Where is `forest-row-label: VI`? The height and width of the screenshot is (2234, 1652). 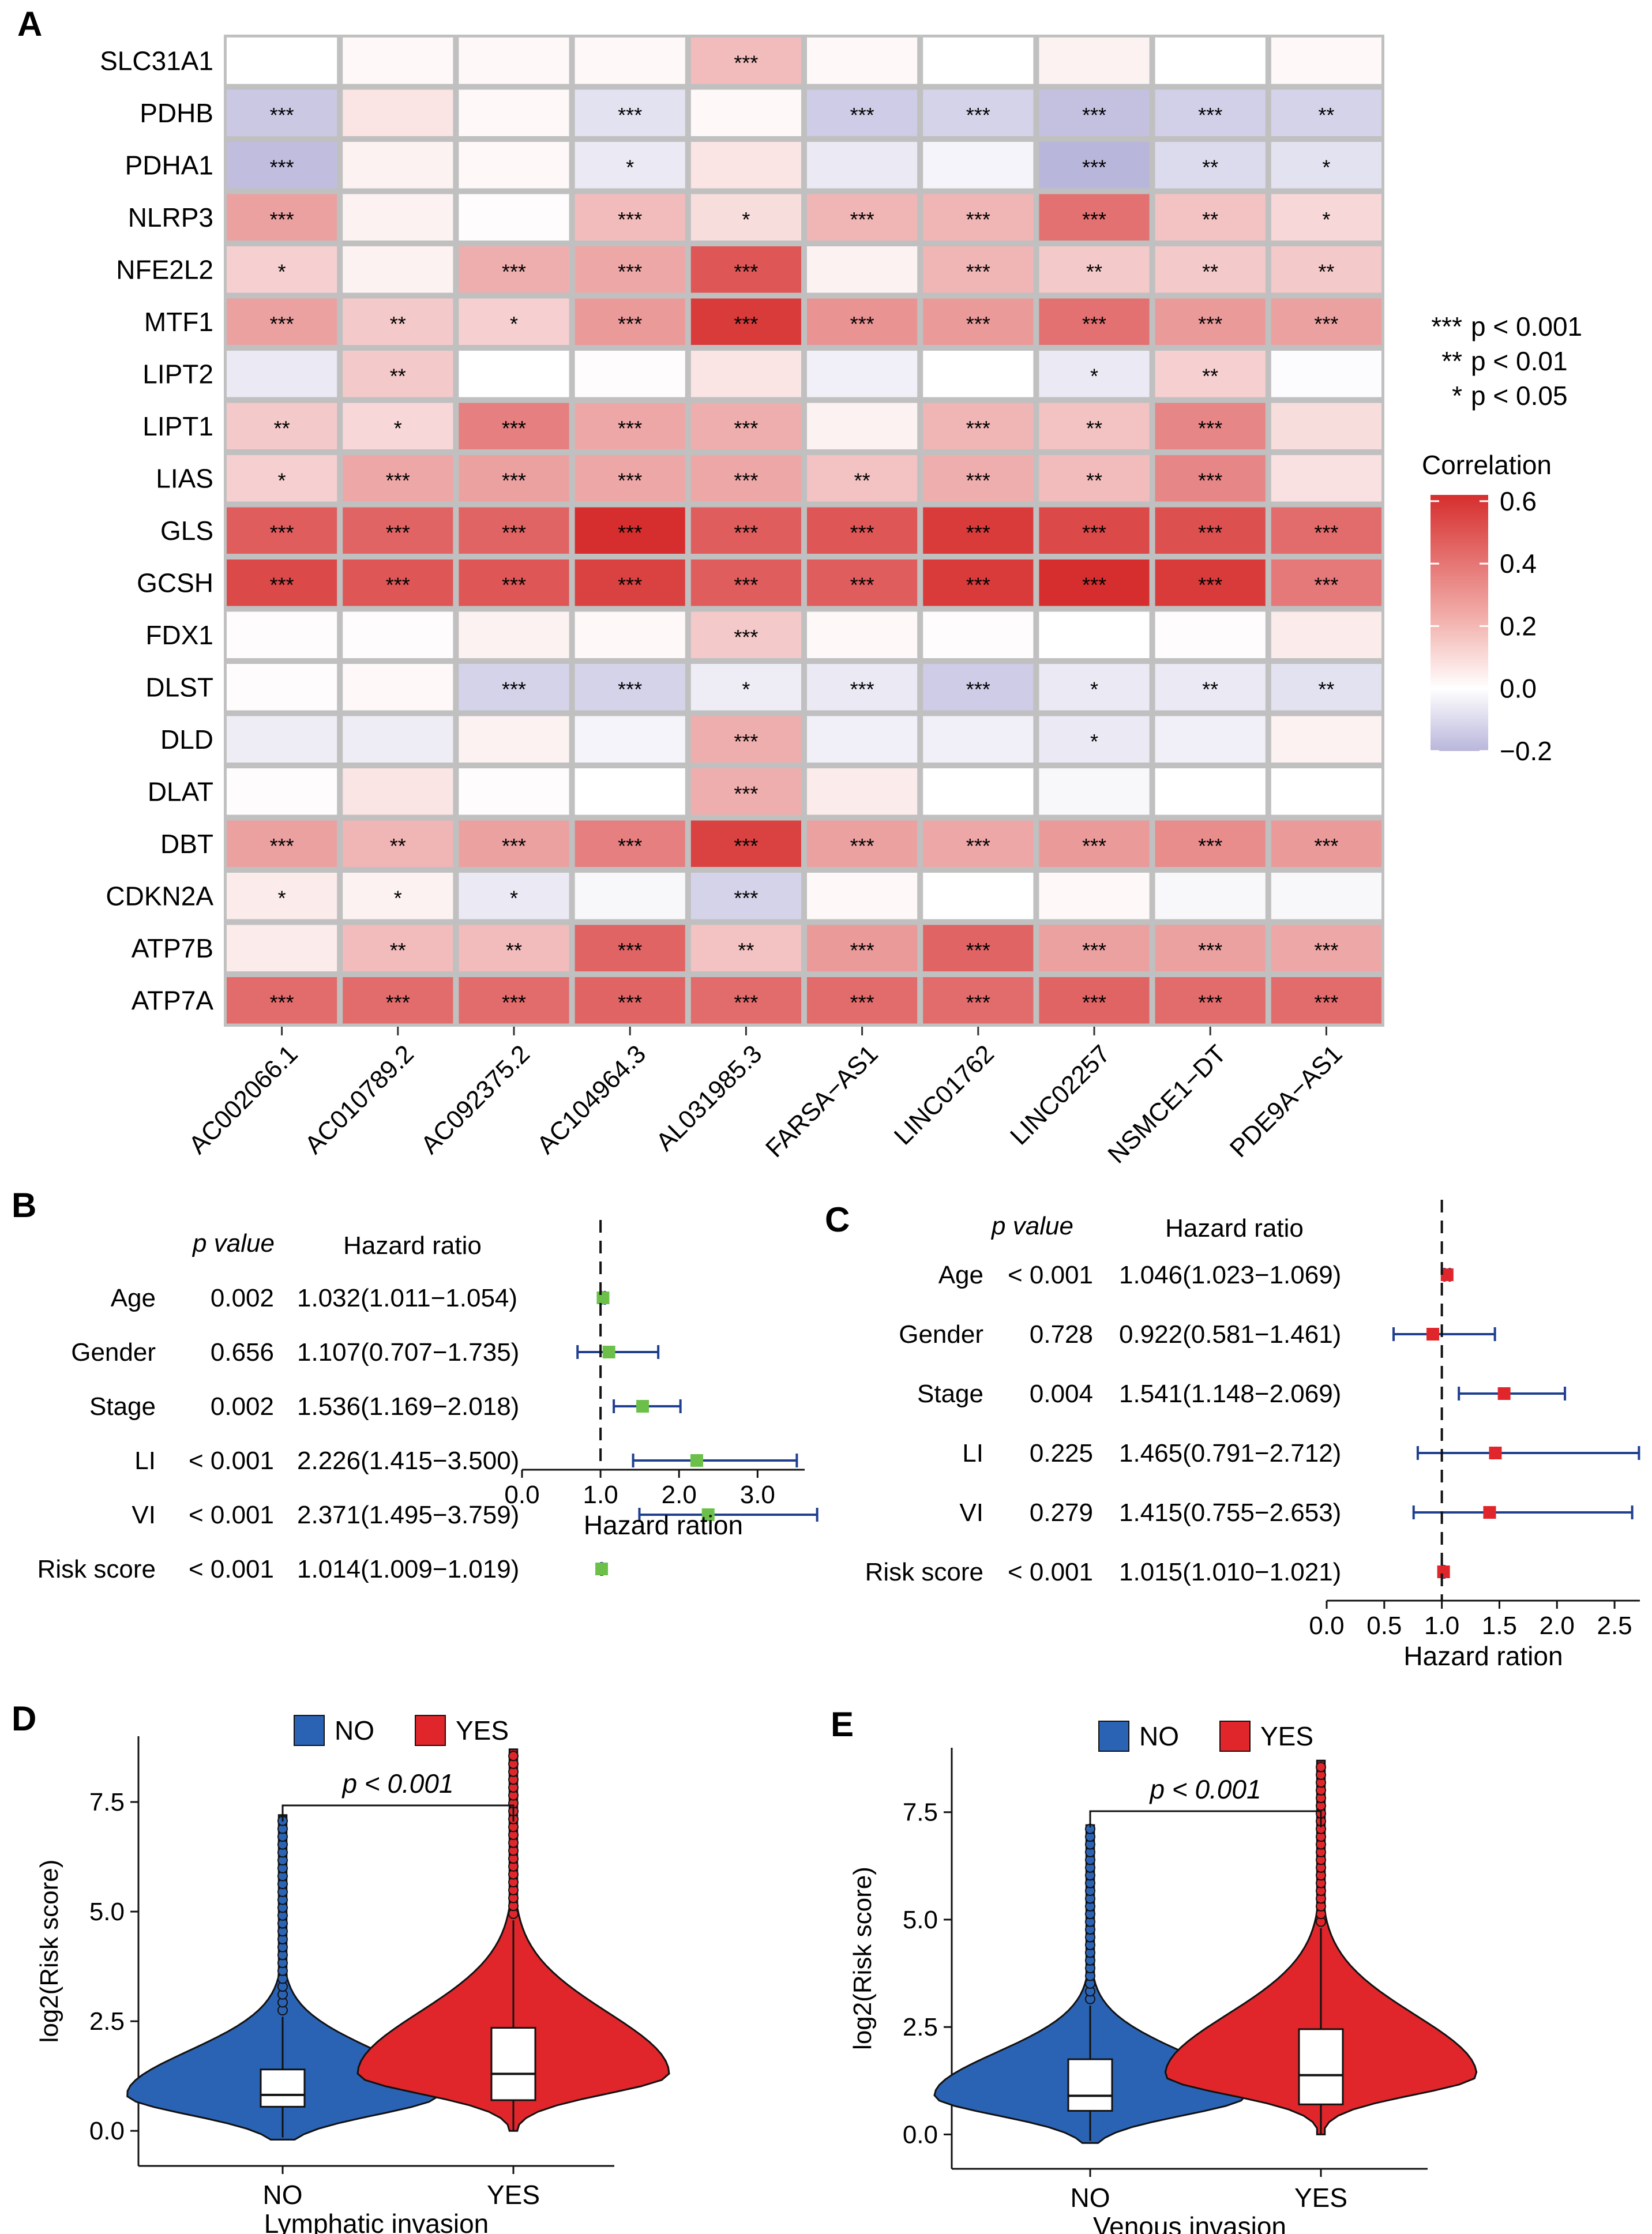 forest-row-label: VI is located at coordinates (144, 1515).